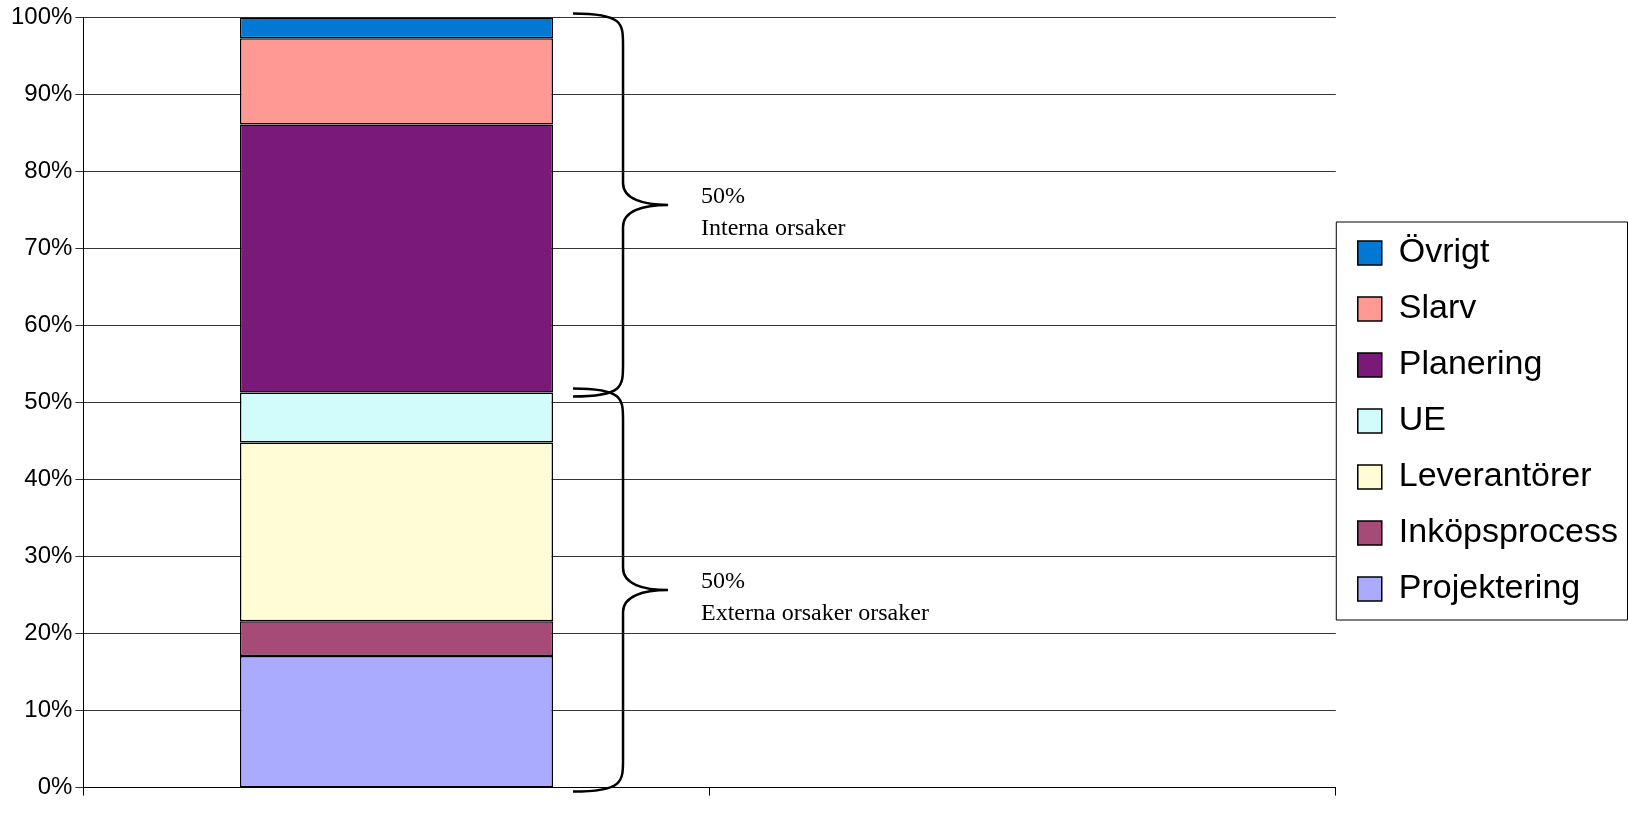 Image resolution: width=1628 pixels, height=828 pixels. What do you see at coordinates (1470, 362) in the screenshot?
I see `legend-label: Planering` at bounding box center [1470, 362].